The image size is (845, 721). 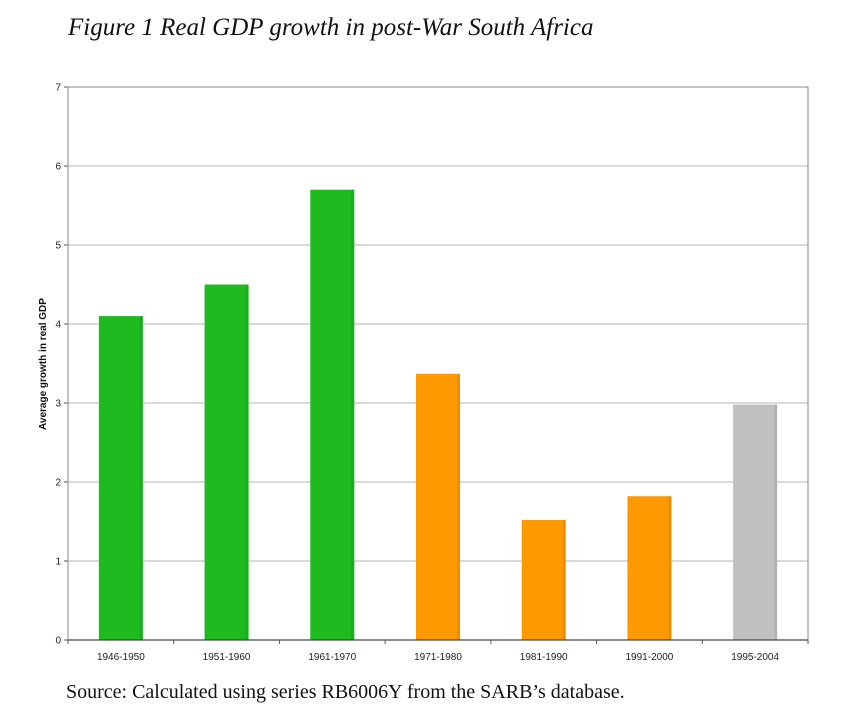 What do you see at coordinates (649, 568) in the screenshot?
I see `bar-1991-2000` at bounding box center [649, 568].